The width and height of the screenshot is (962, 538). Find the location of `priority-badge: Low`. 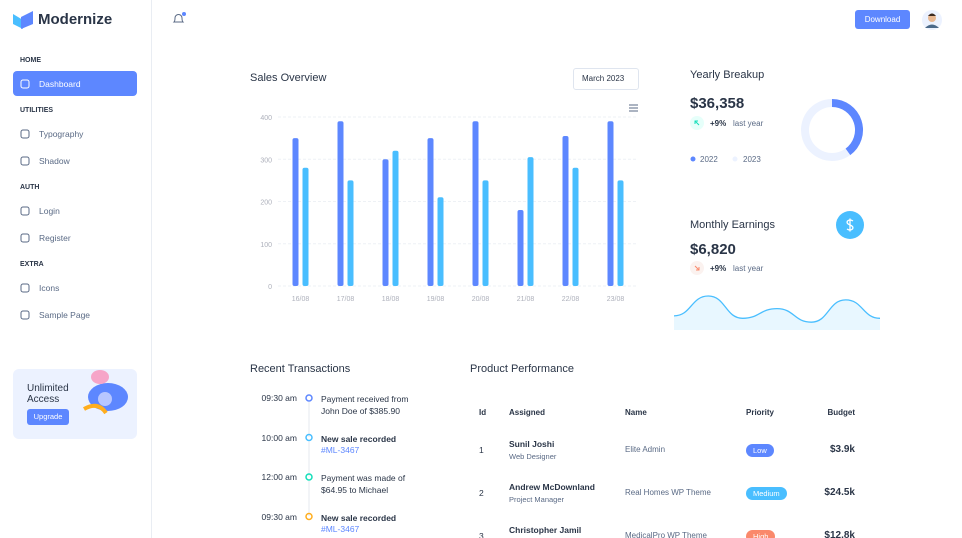

priority-badge: Low is located at coordinates (760, 450).